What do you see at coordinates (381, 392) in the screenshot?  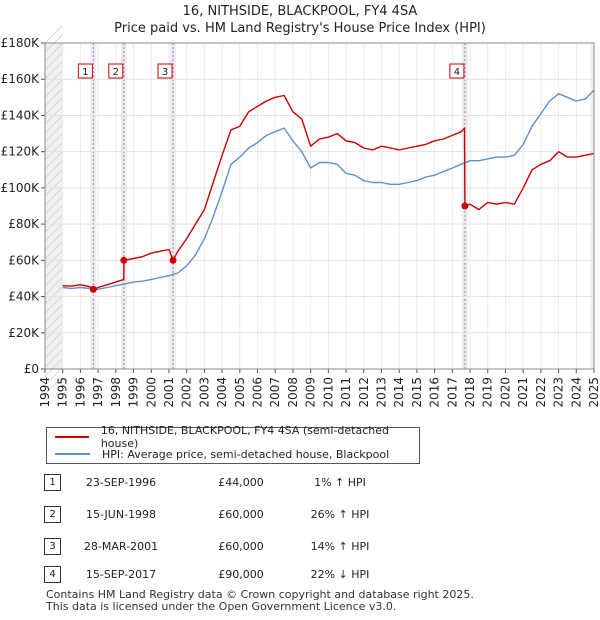 I see `x-tick-label: 2013` at bounding box center [381, 392].